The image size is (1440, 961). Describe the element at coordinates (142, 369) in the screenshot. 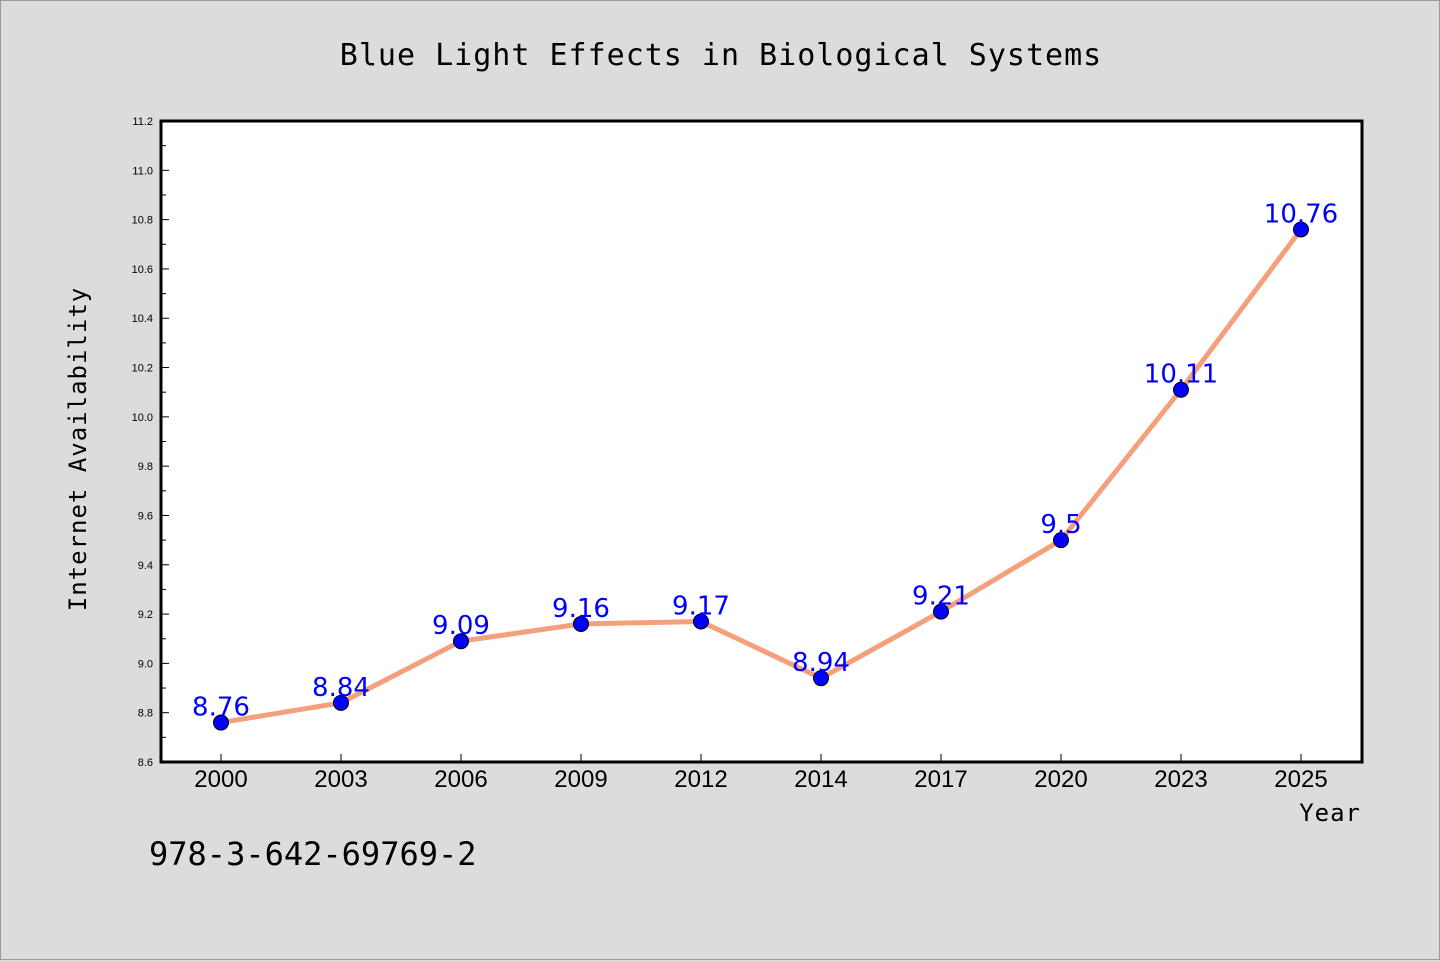

I see `y-tick-label: 10.2` at that location.